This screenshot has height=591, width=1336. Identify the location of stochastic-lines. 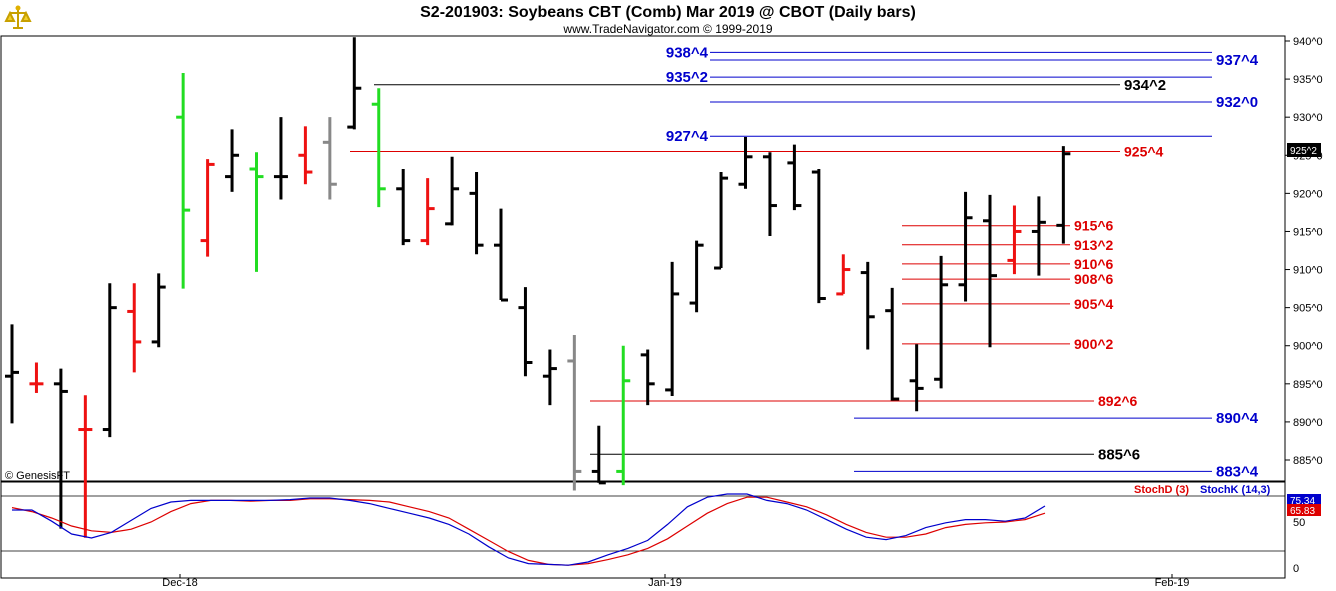
(528, 529).